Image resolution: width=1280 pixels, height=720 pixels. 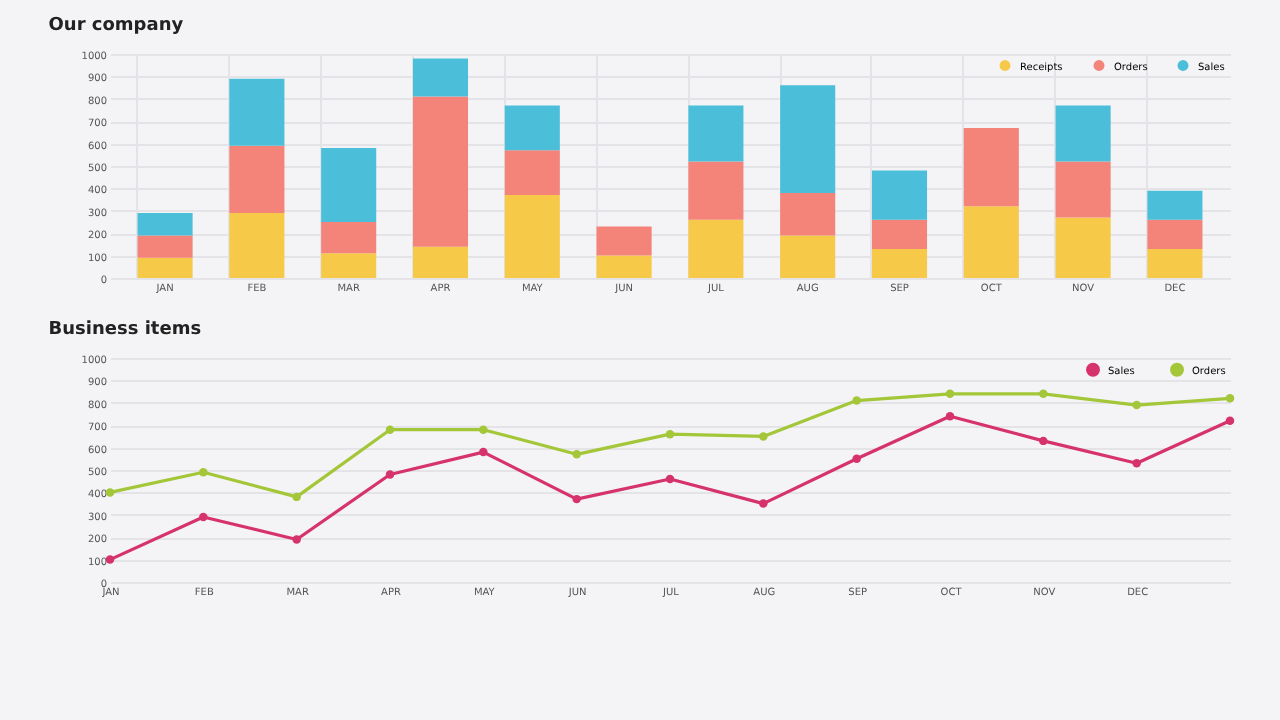 What do you see at coordinates (125, 330) in the screenshot?
I see `chart-title: Business items` at bounding box center [125, 330].